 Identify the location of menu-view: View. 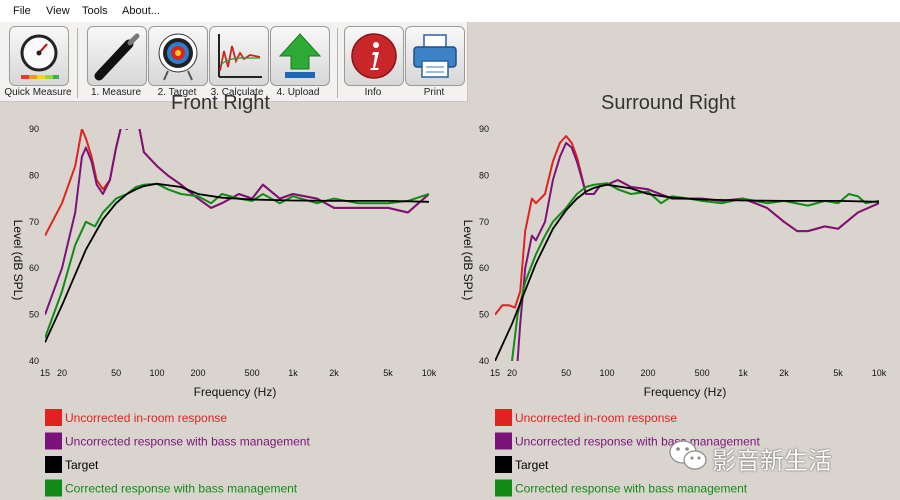
(58, 11).